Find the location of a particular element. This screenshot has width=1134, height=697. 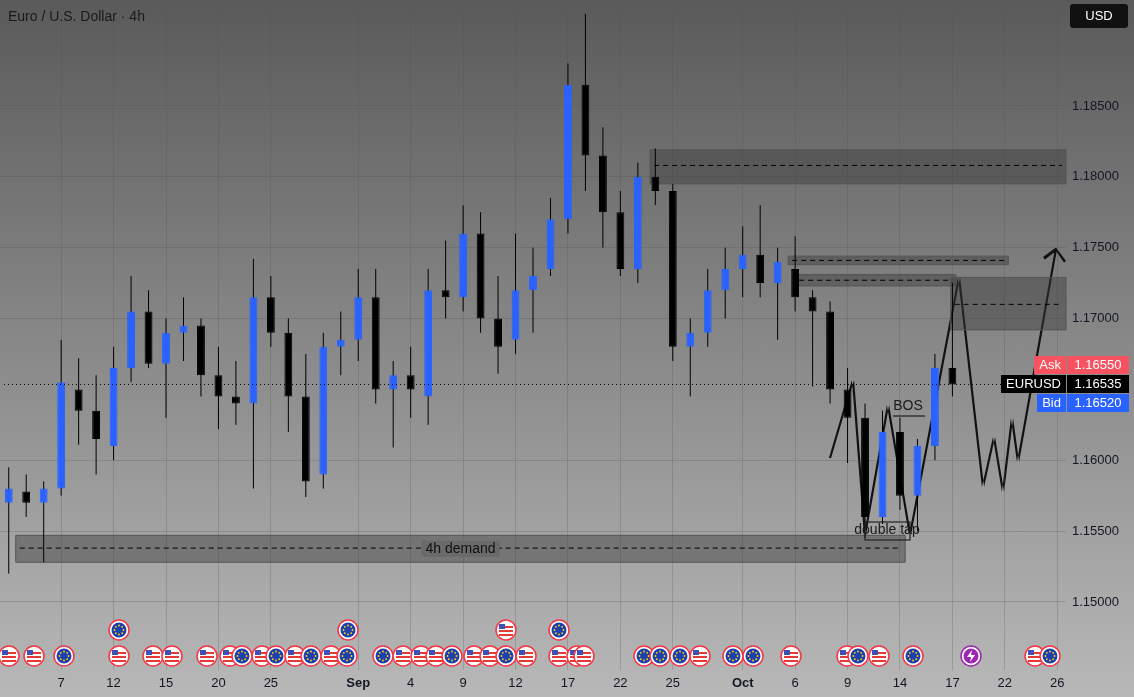

text: 1.16535 is located at coordinates (1098, 384).